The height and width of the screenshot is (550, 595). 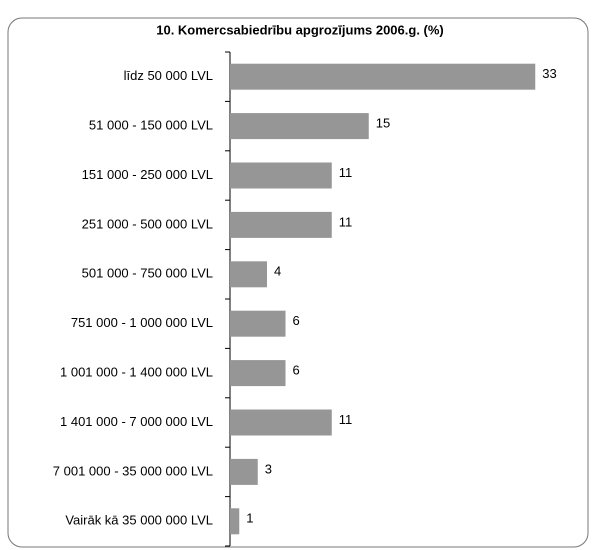 I want to click on category-label: 1 001 000 - 1 400 000 LVL, so click(x=136, y=372).